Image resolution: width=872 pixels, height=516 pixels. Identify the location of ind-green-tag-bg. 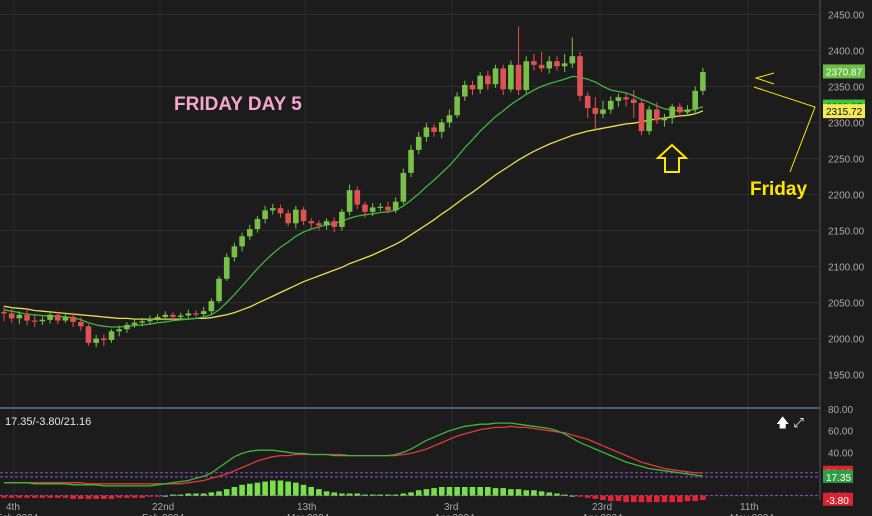
(838, 476).